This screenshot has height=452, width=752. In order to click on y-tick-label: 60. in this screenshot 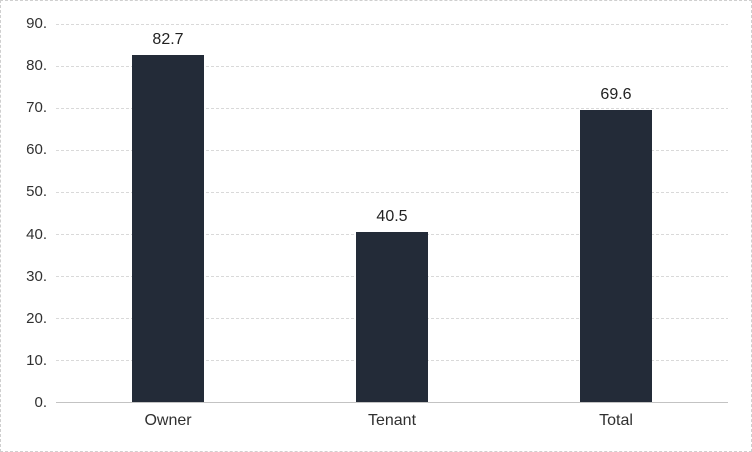, I will do `click(36, 150)`.